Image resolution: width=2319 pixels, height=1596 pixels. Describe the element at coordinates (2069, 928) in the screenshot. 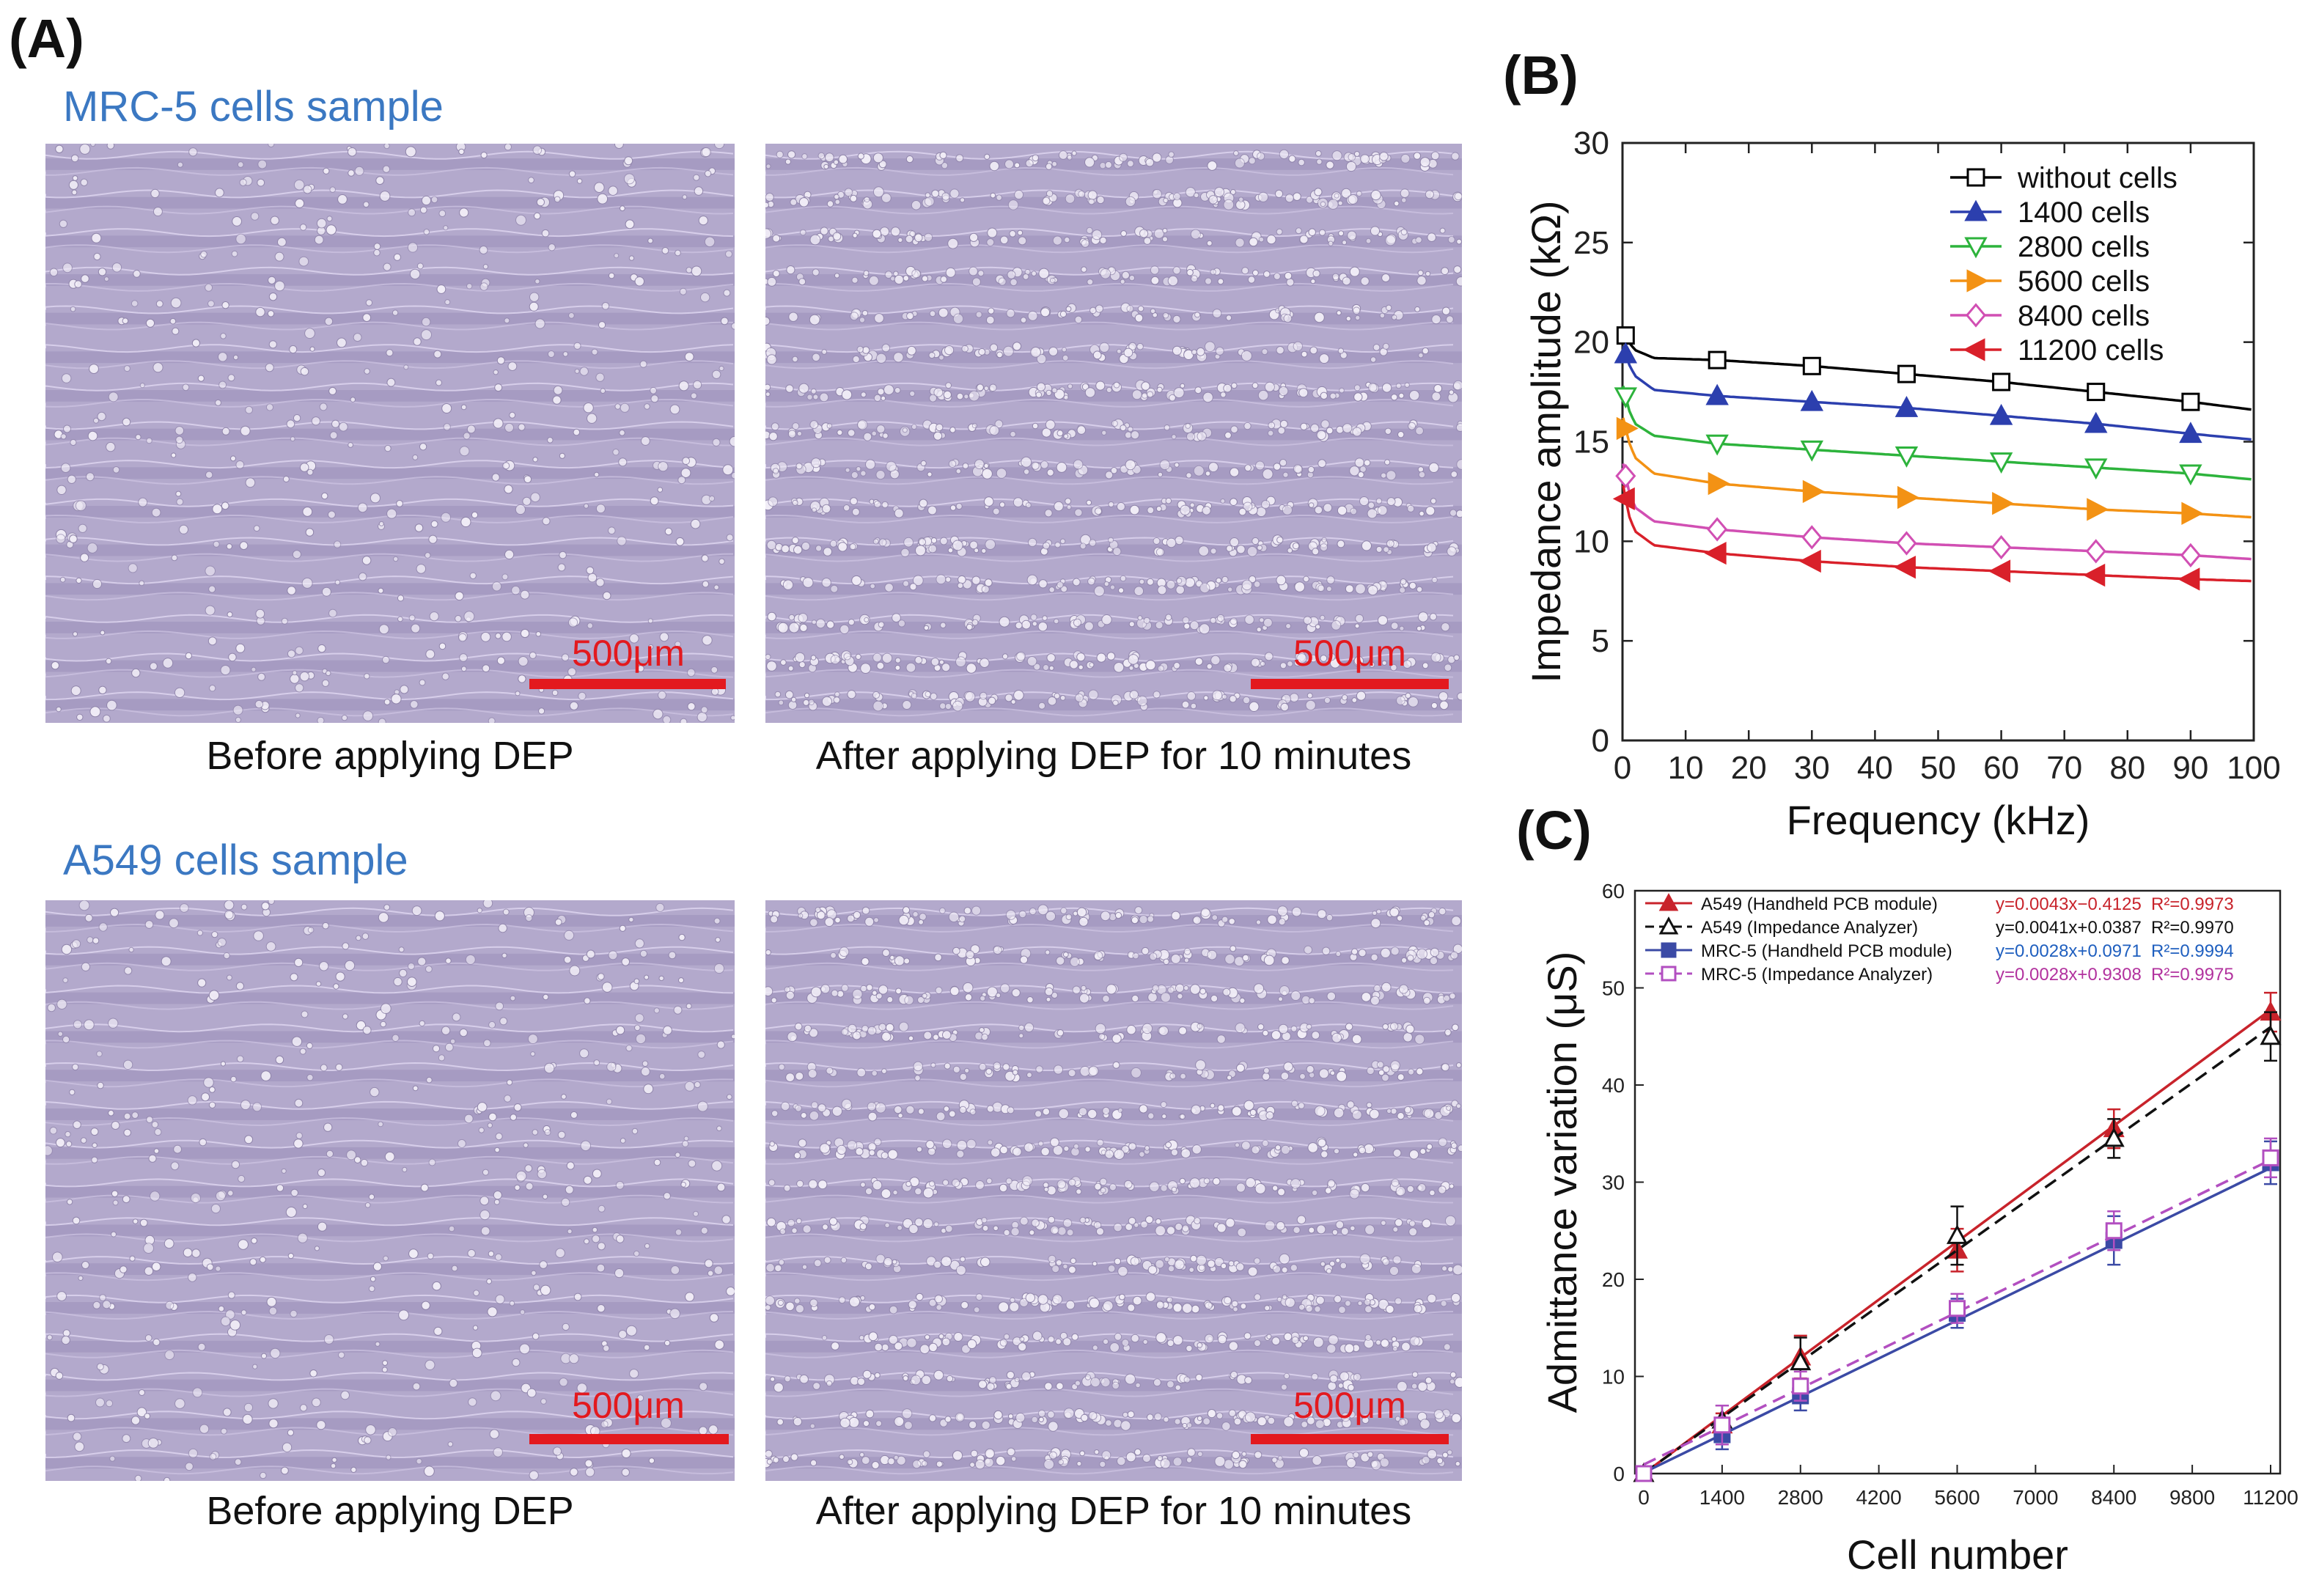

I see `legend-equation: y=0.0041x+0.0387` at that location.